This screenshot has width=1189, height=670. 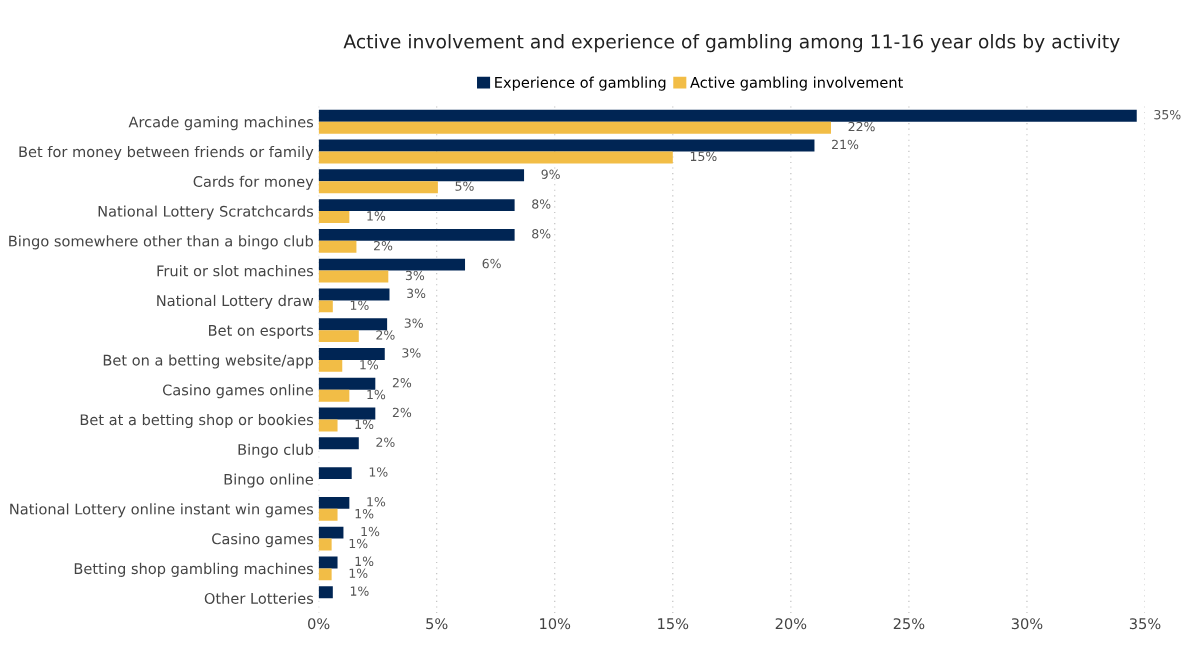 What do you see at coordinates (1167, 114) in the screenshot?
I see `data-label: 35%` at bounding box center [1167, 114].